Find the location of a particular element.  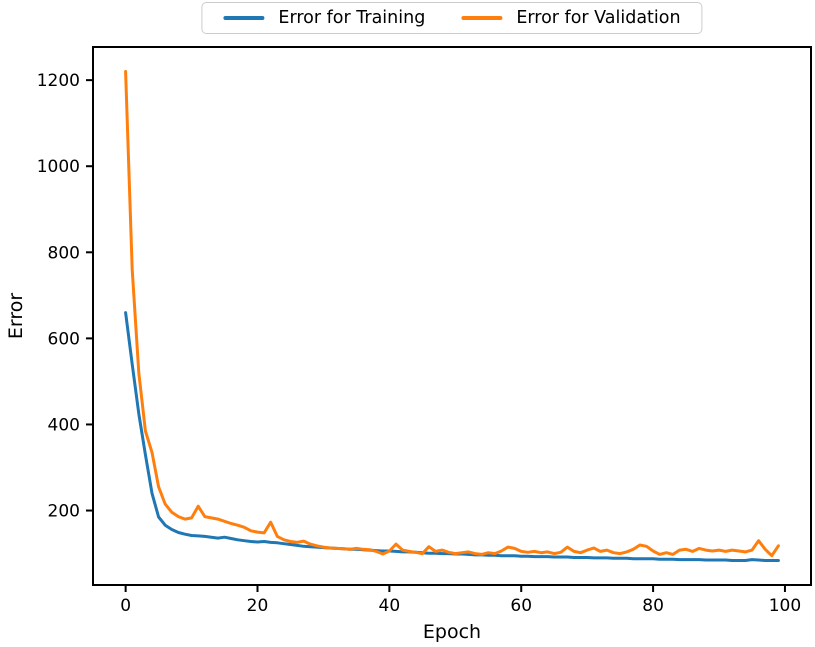

y-tick-label: 1200 is located at coordinates (58, 81).